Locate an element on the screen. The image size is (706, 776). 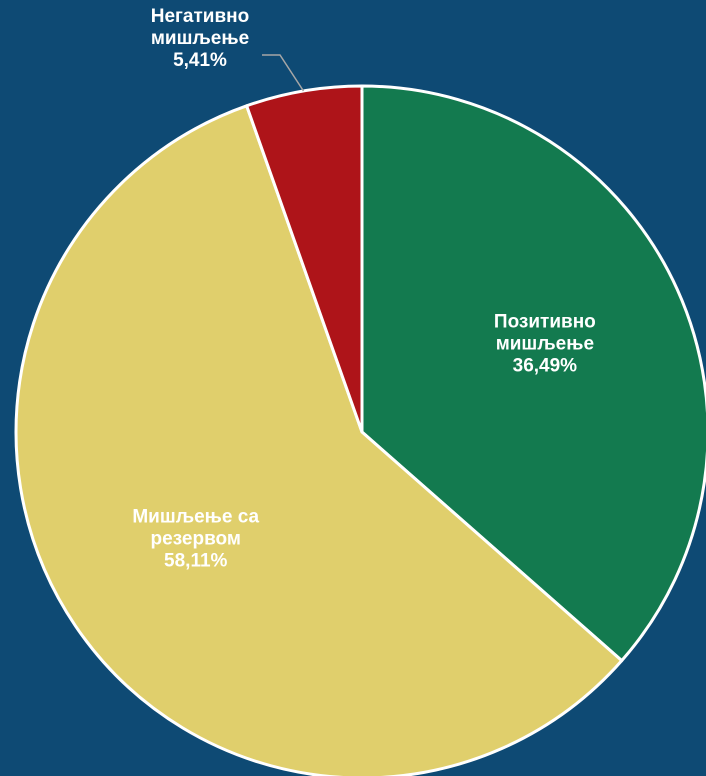
slice-percent-label-0: 36,49% is located at coordinates (545, 365).